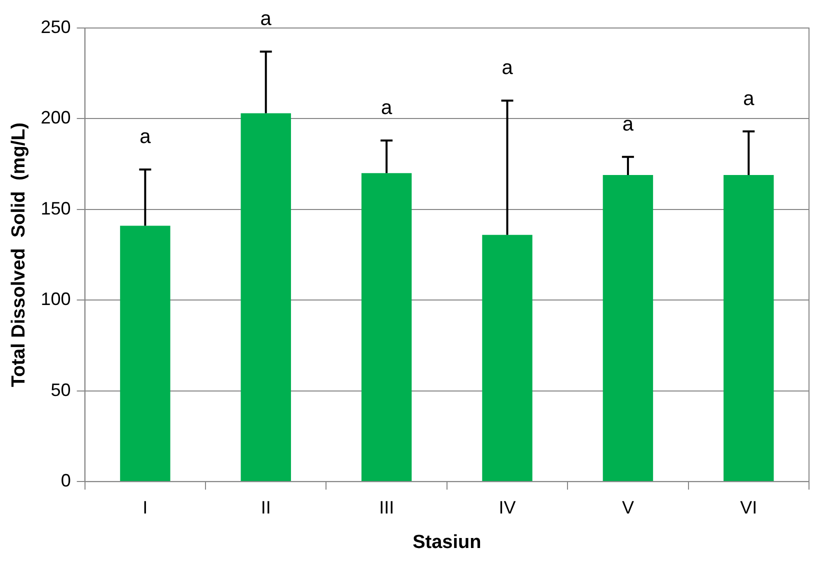 This screenshot has width=815, height=562. I want to click on y-tick-label: 0, so click(65, 480).